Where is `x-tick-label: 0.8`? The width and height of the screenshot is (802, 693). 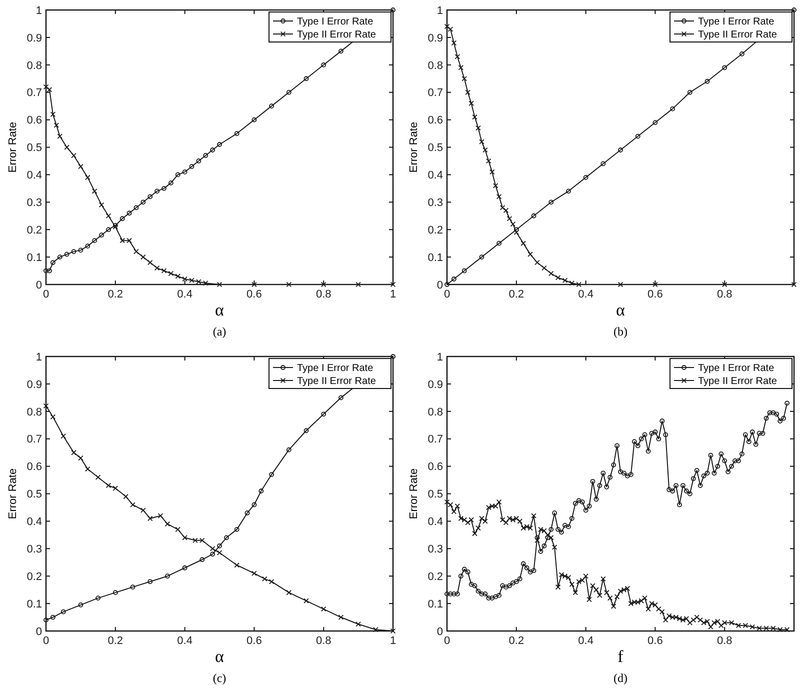 x-tick-label: 0.8 is located at coordinates (724, 294).